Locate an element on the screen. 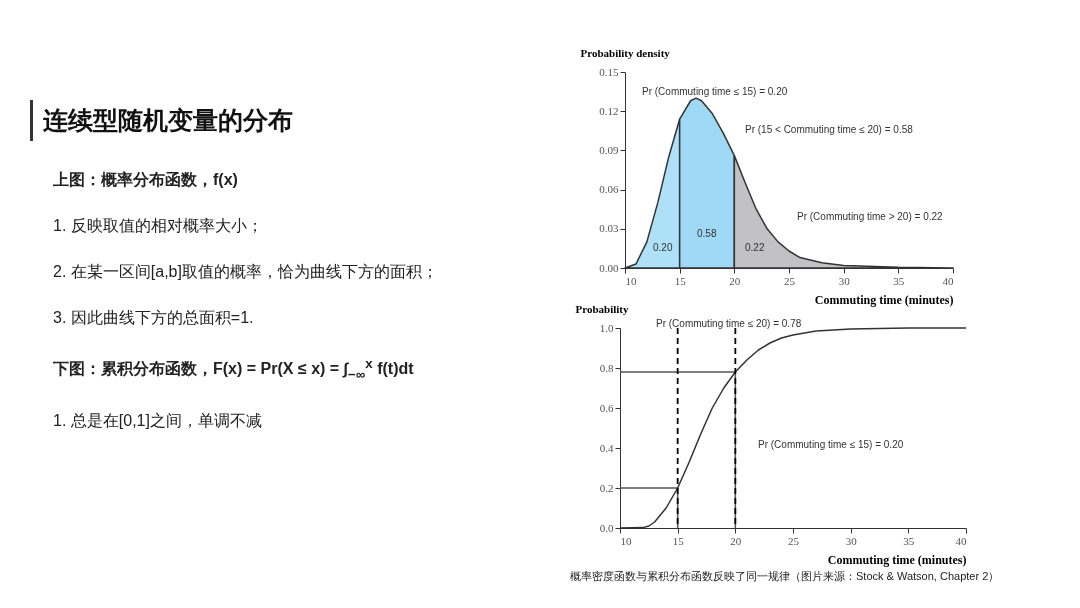  text: 概率密度函数与累积分布函数反映了同一规律（图片来源：Stock & Watson, Chapter 2） is located at coordinates (785, 576).